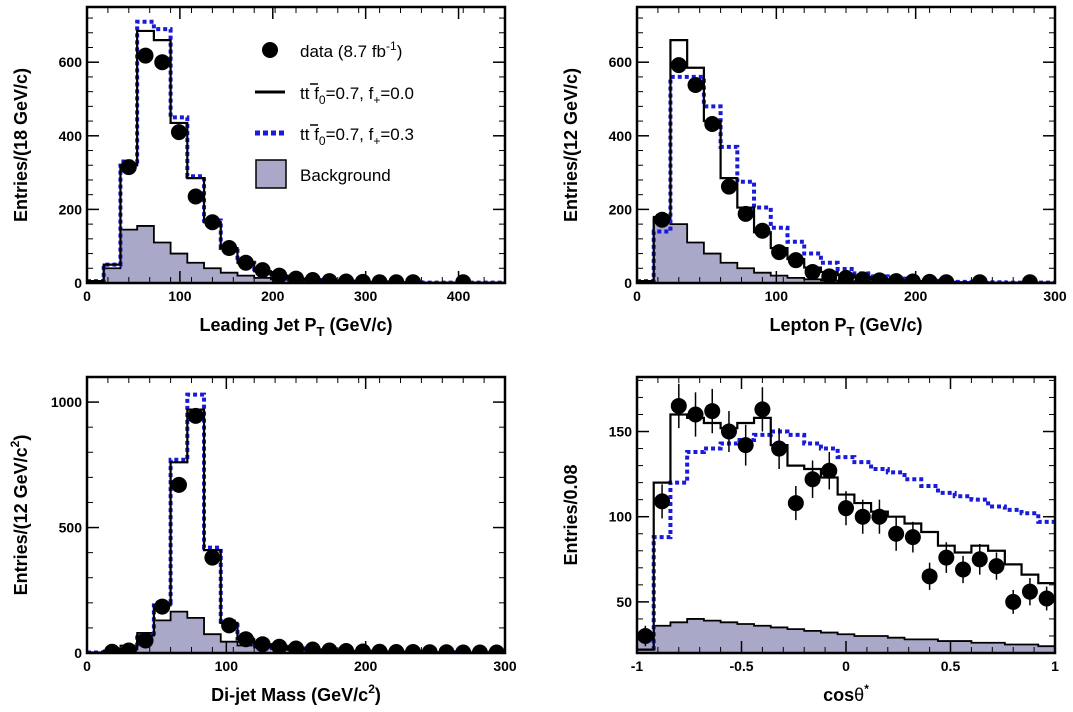 This screenshot has width=1073, height=712. What do you see at coordinates (951, 666) in the screenshot?
I see `x-tick-label: 0.5` at bounding box center [951, 666].